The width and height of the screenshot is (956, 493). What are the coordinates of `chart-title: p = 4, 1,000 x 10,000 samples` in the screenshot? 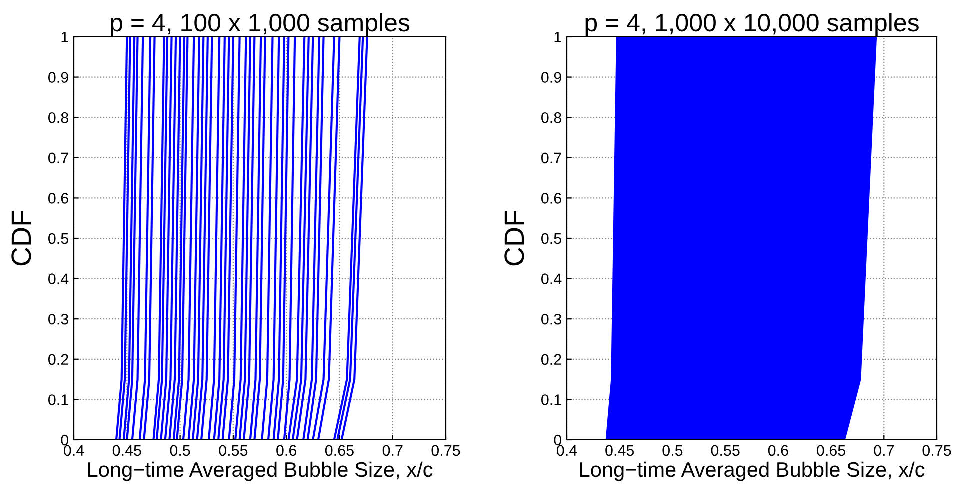 It's located at (752, 25).